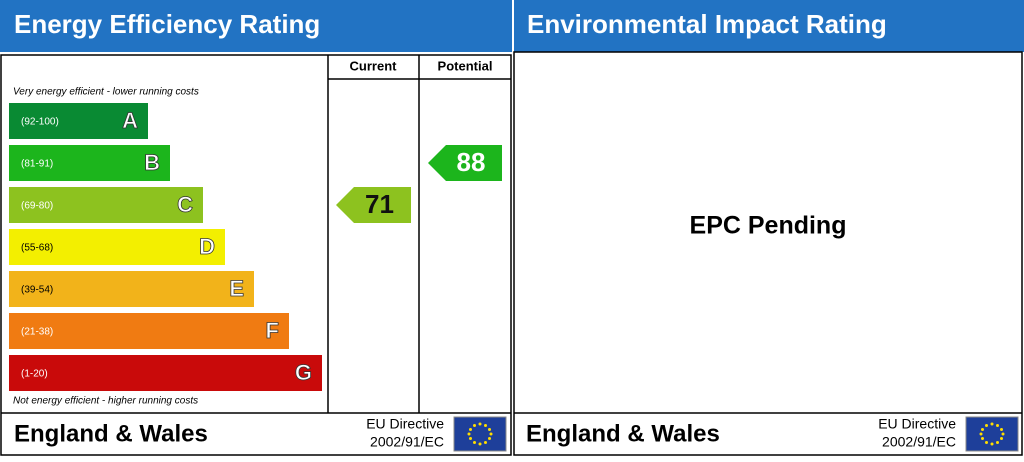 The image size is (1024, 462). Describe the element at coordinates (167, 24) in the screenshot. I see `panel-title: Energy Efficiency Rating` at that location.